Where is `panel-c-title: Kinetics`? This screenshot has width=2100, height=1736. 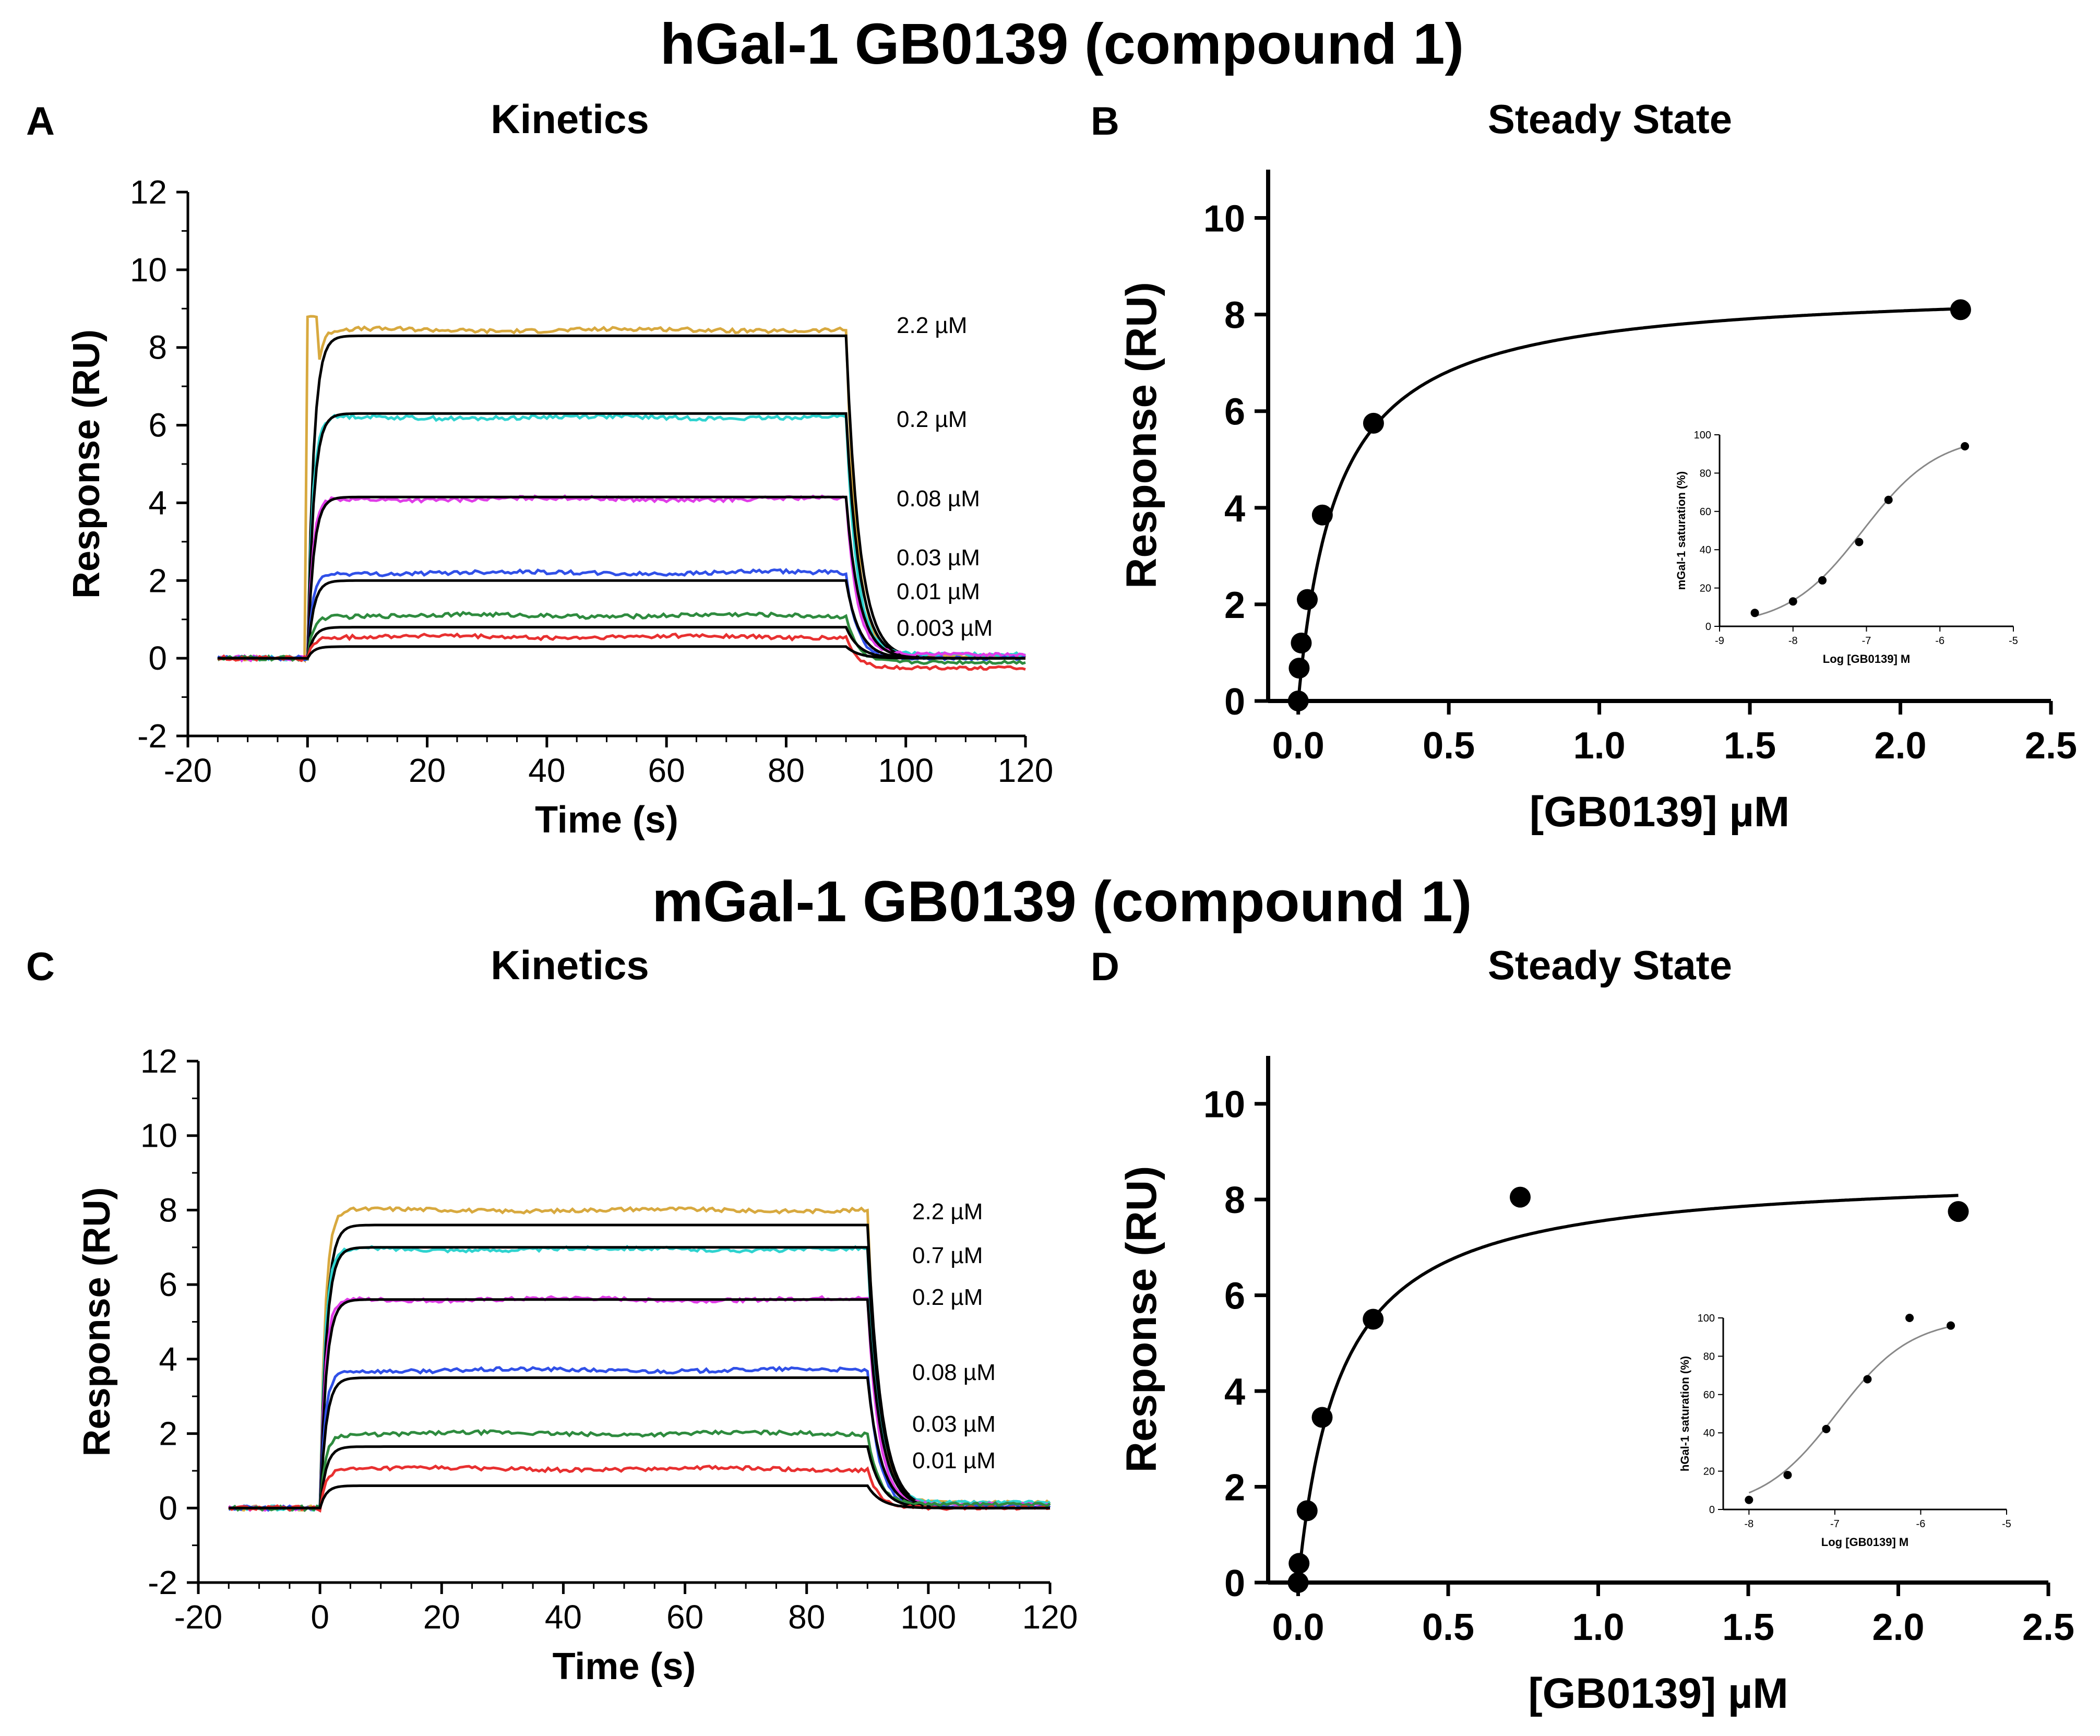 panel-c-title: Kinetics is located at coordinates (570, 965).